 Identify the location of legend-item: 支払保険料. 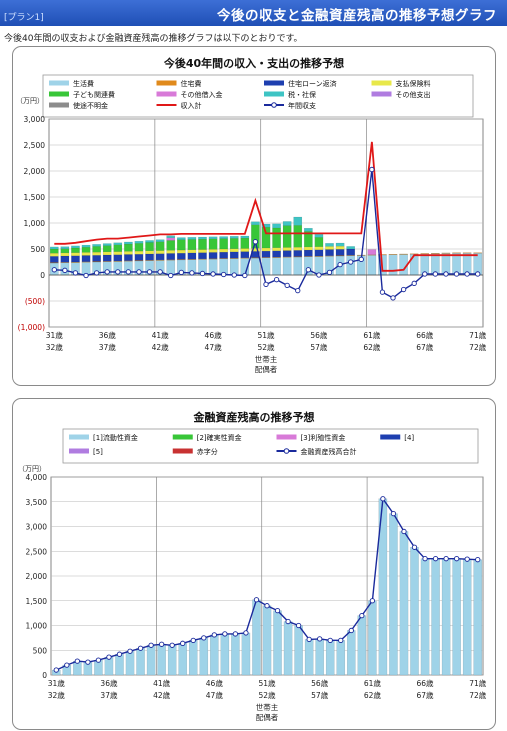
(401, 83).